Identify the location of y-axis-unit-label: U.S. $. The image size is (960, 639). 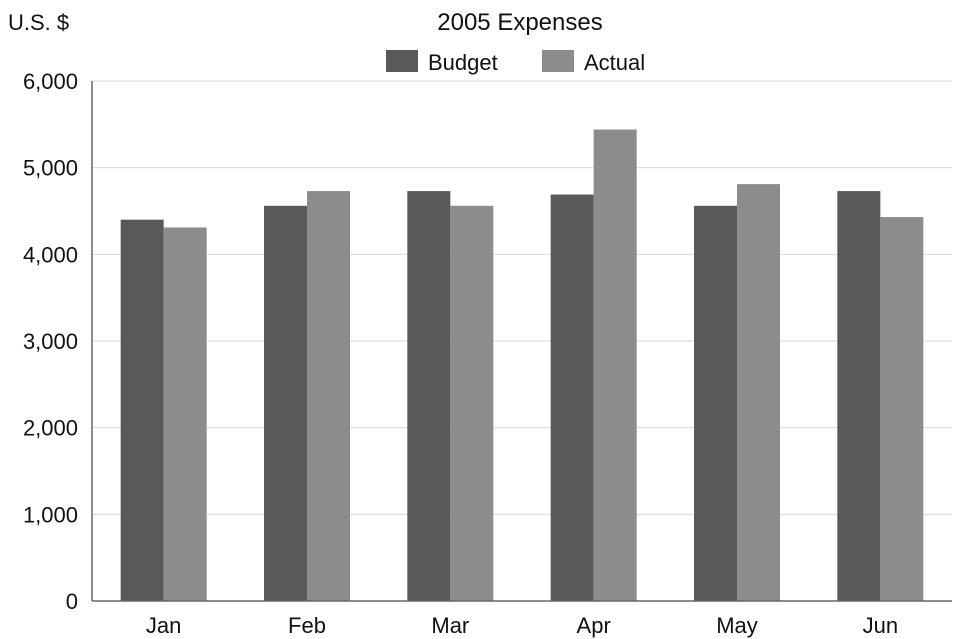
(38, 22).